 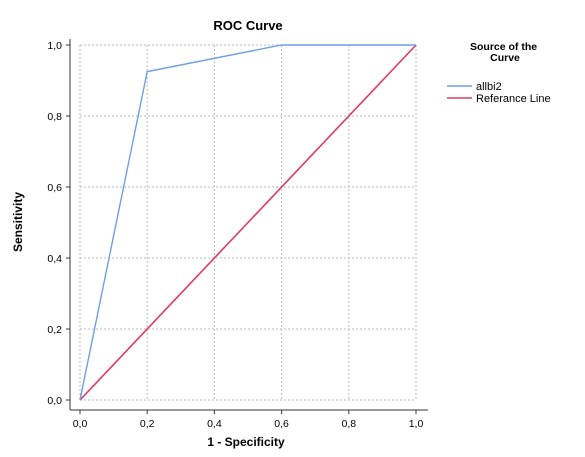 What do you see at coordinates (54, 330) in the screenshot?
I see `y-tick-label-1: 0,2` at bounding box center [54, 330].